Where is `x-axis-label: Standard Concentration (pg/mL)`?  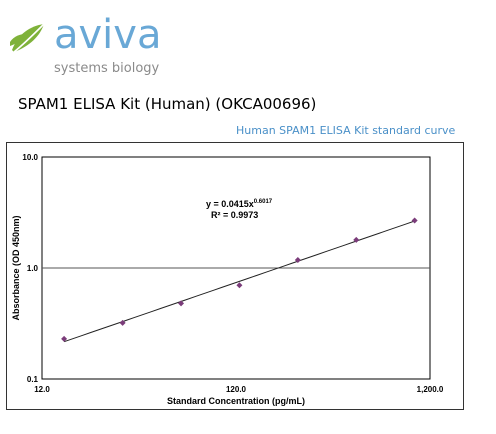 x-axis-label: Standard Concentration (pg/mL) is located at coordinates (236, 401).